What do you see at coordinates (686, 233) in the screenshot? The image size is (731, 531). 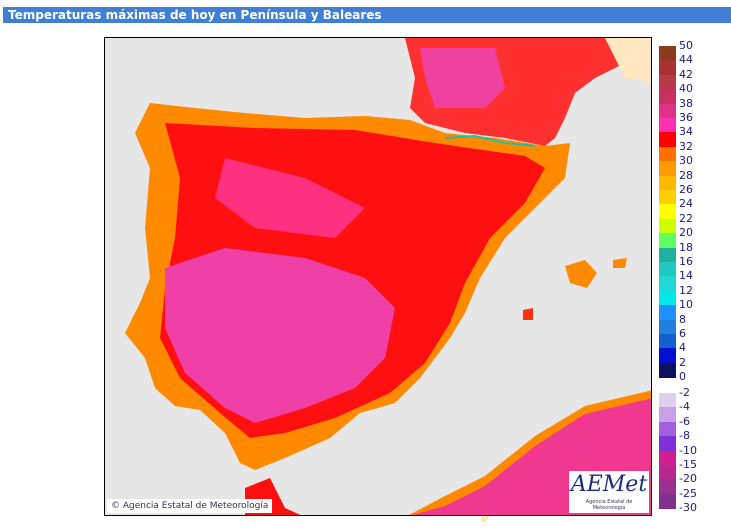 I see `legend-label: 20` at bounding box center [686, 233].